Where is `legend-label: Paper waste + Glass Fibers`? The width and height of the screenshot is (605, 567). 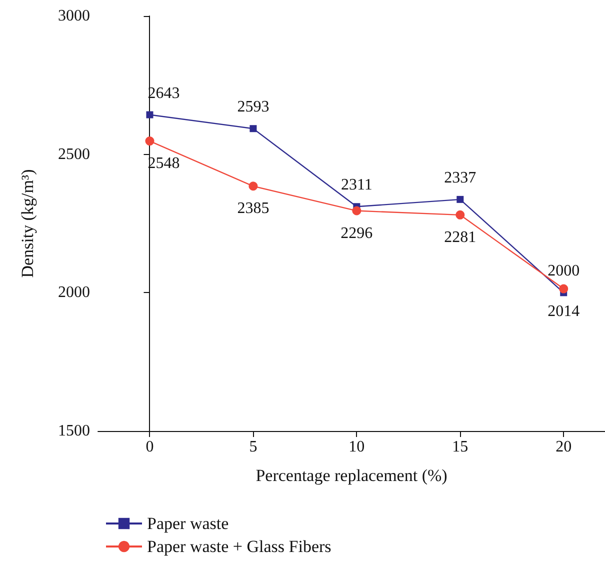 legend-label: Paper waste + Glass Fibers is located at coordinates (239, 546).